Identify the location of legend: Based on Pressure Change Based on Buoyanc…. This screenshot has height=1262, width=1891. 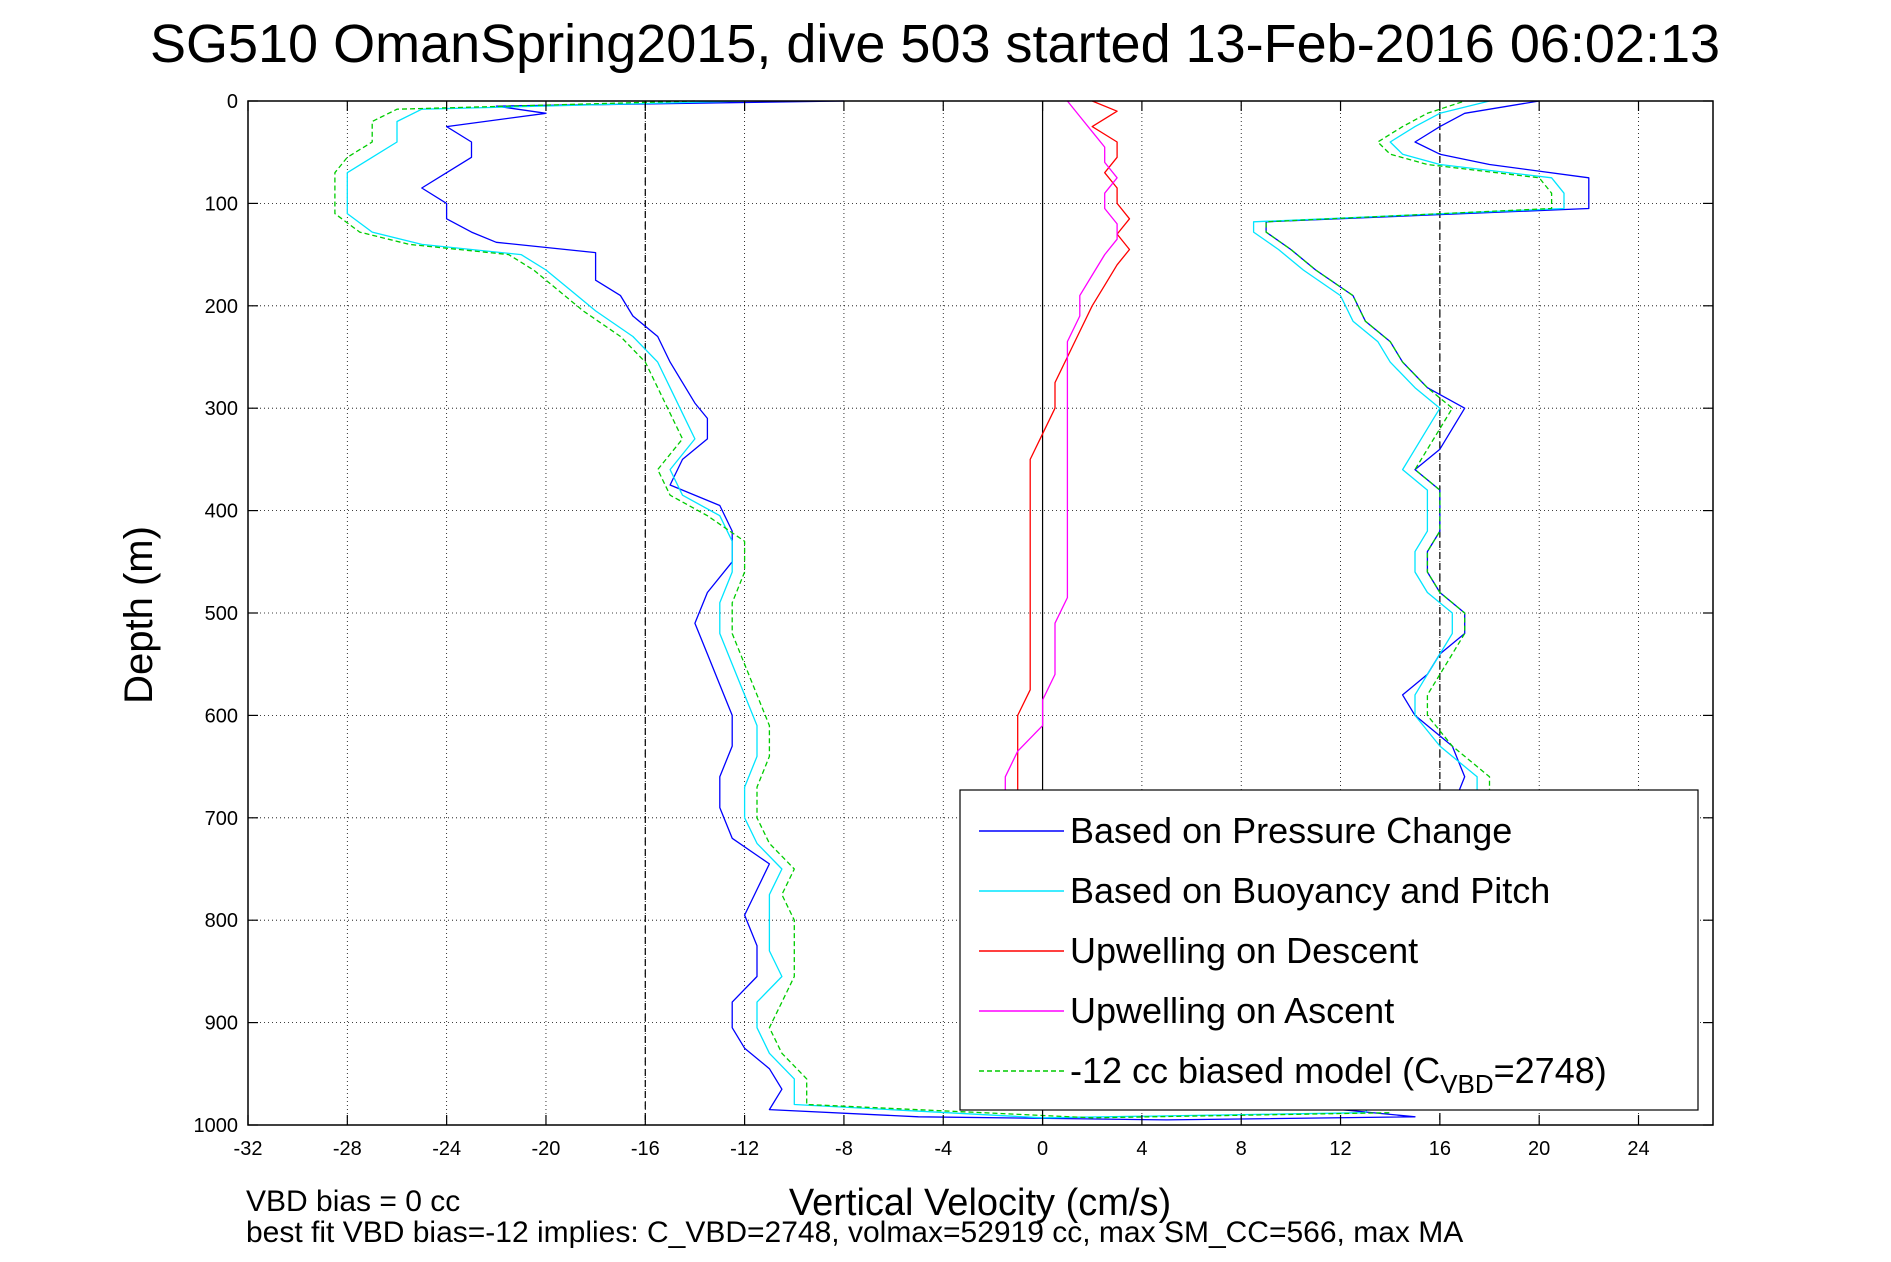
(1329, 950).